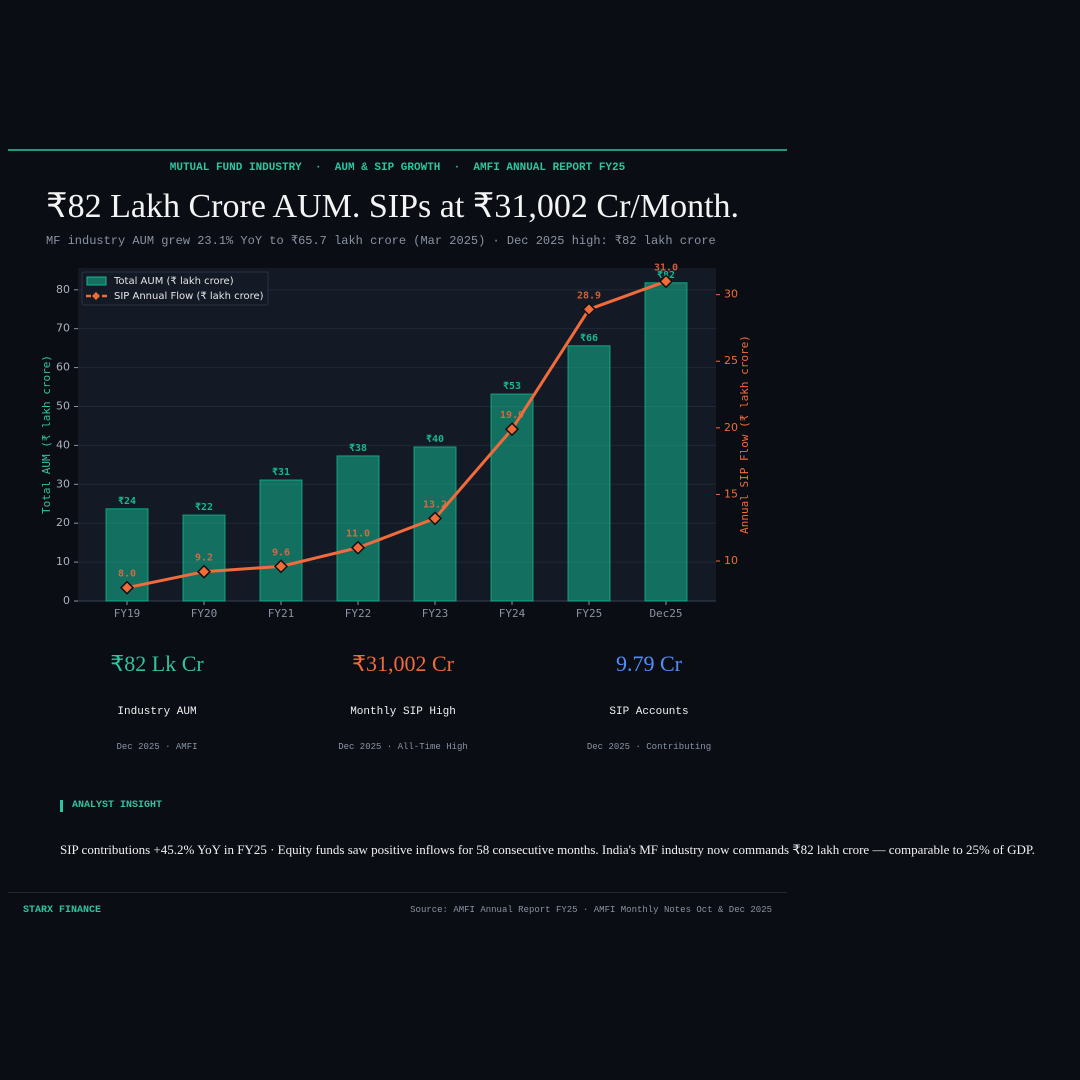  What do you see at coordinates (46, 434) in the screenshot?
I see `y-axis-label: Total AUM (₹ lakh crore)` at bounding box center [46, 434].